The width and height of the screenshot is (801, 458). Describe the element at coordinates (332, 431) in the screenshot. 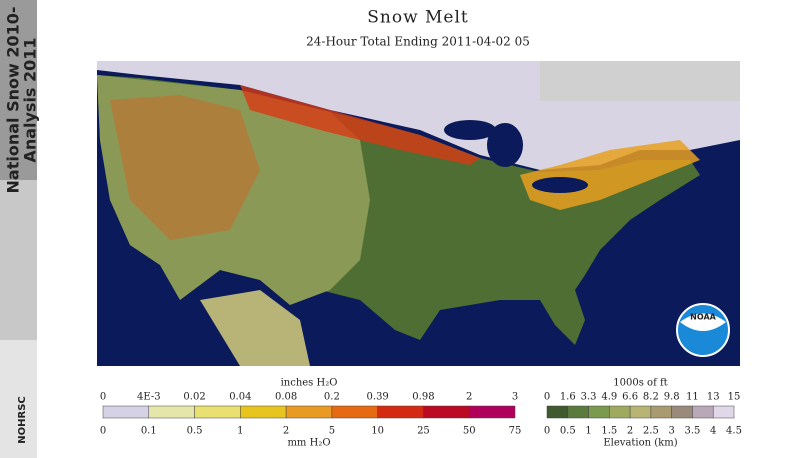

I see `legend-label: 5` at that location.